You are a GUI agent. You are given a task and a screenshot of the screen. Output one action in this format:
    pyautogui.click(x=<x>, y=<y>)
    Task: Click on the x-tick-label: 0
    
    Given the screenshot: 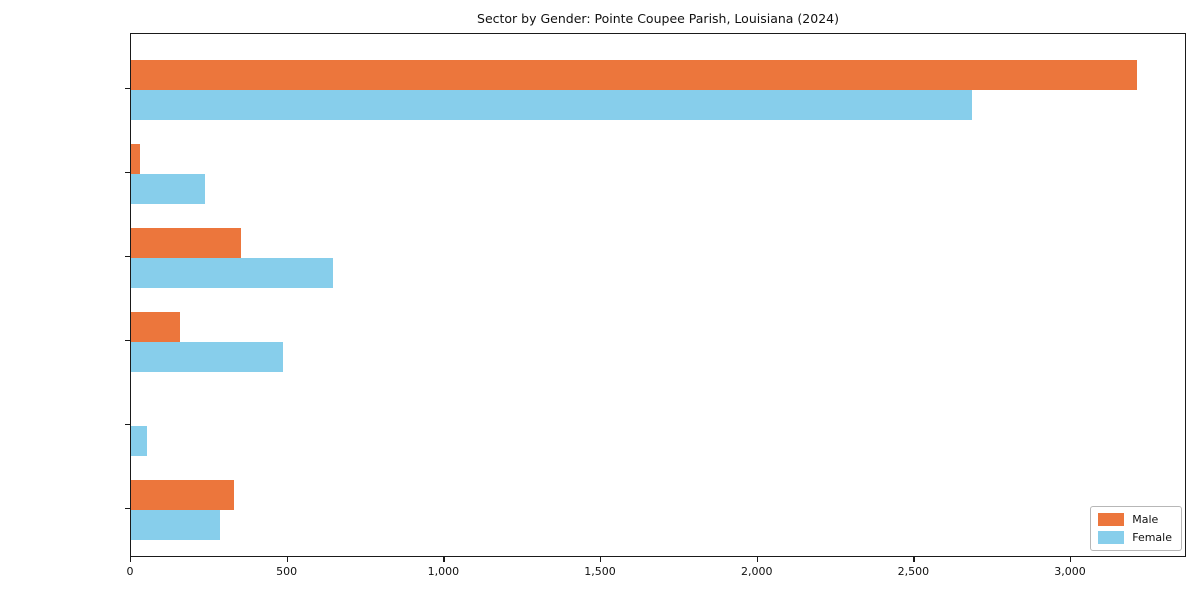 What is the action you would take?
    pyautogui.click(x=130, y=571)
    